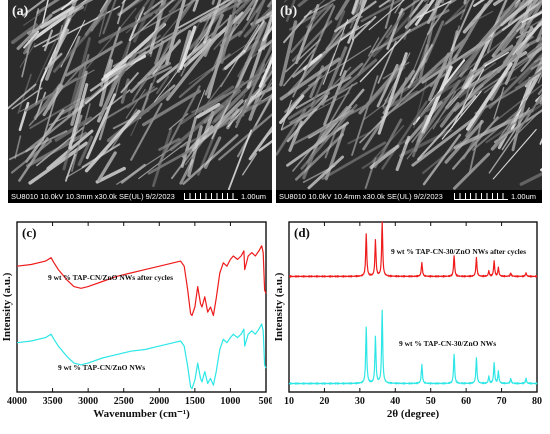  Describe the element at coordinates (413, 414) in the screenshot. I see `x-axis-label: 2θ (degree)` at that location.